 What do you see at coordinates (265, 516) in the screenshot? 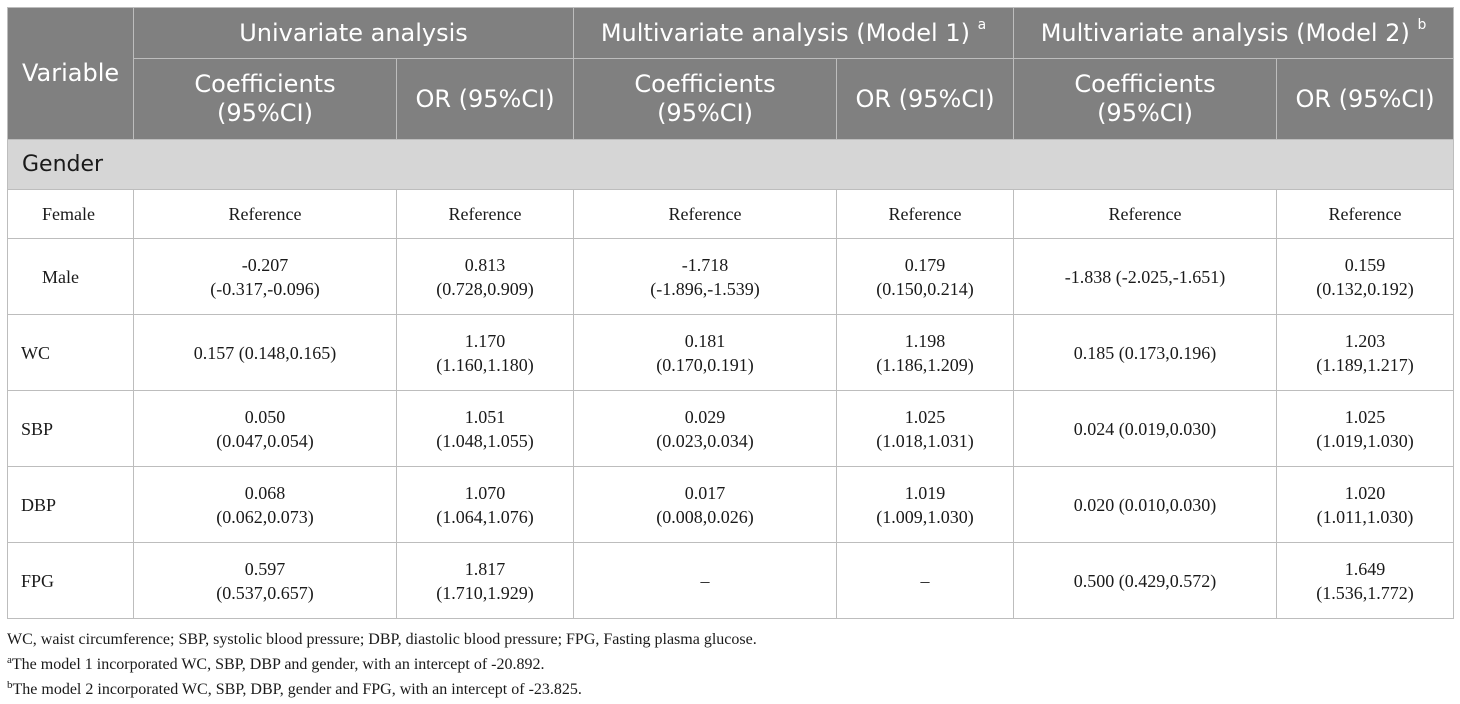
I see `cell-ci: (0.062,0.073)` at bounding box center [265, 516].